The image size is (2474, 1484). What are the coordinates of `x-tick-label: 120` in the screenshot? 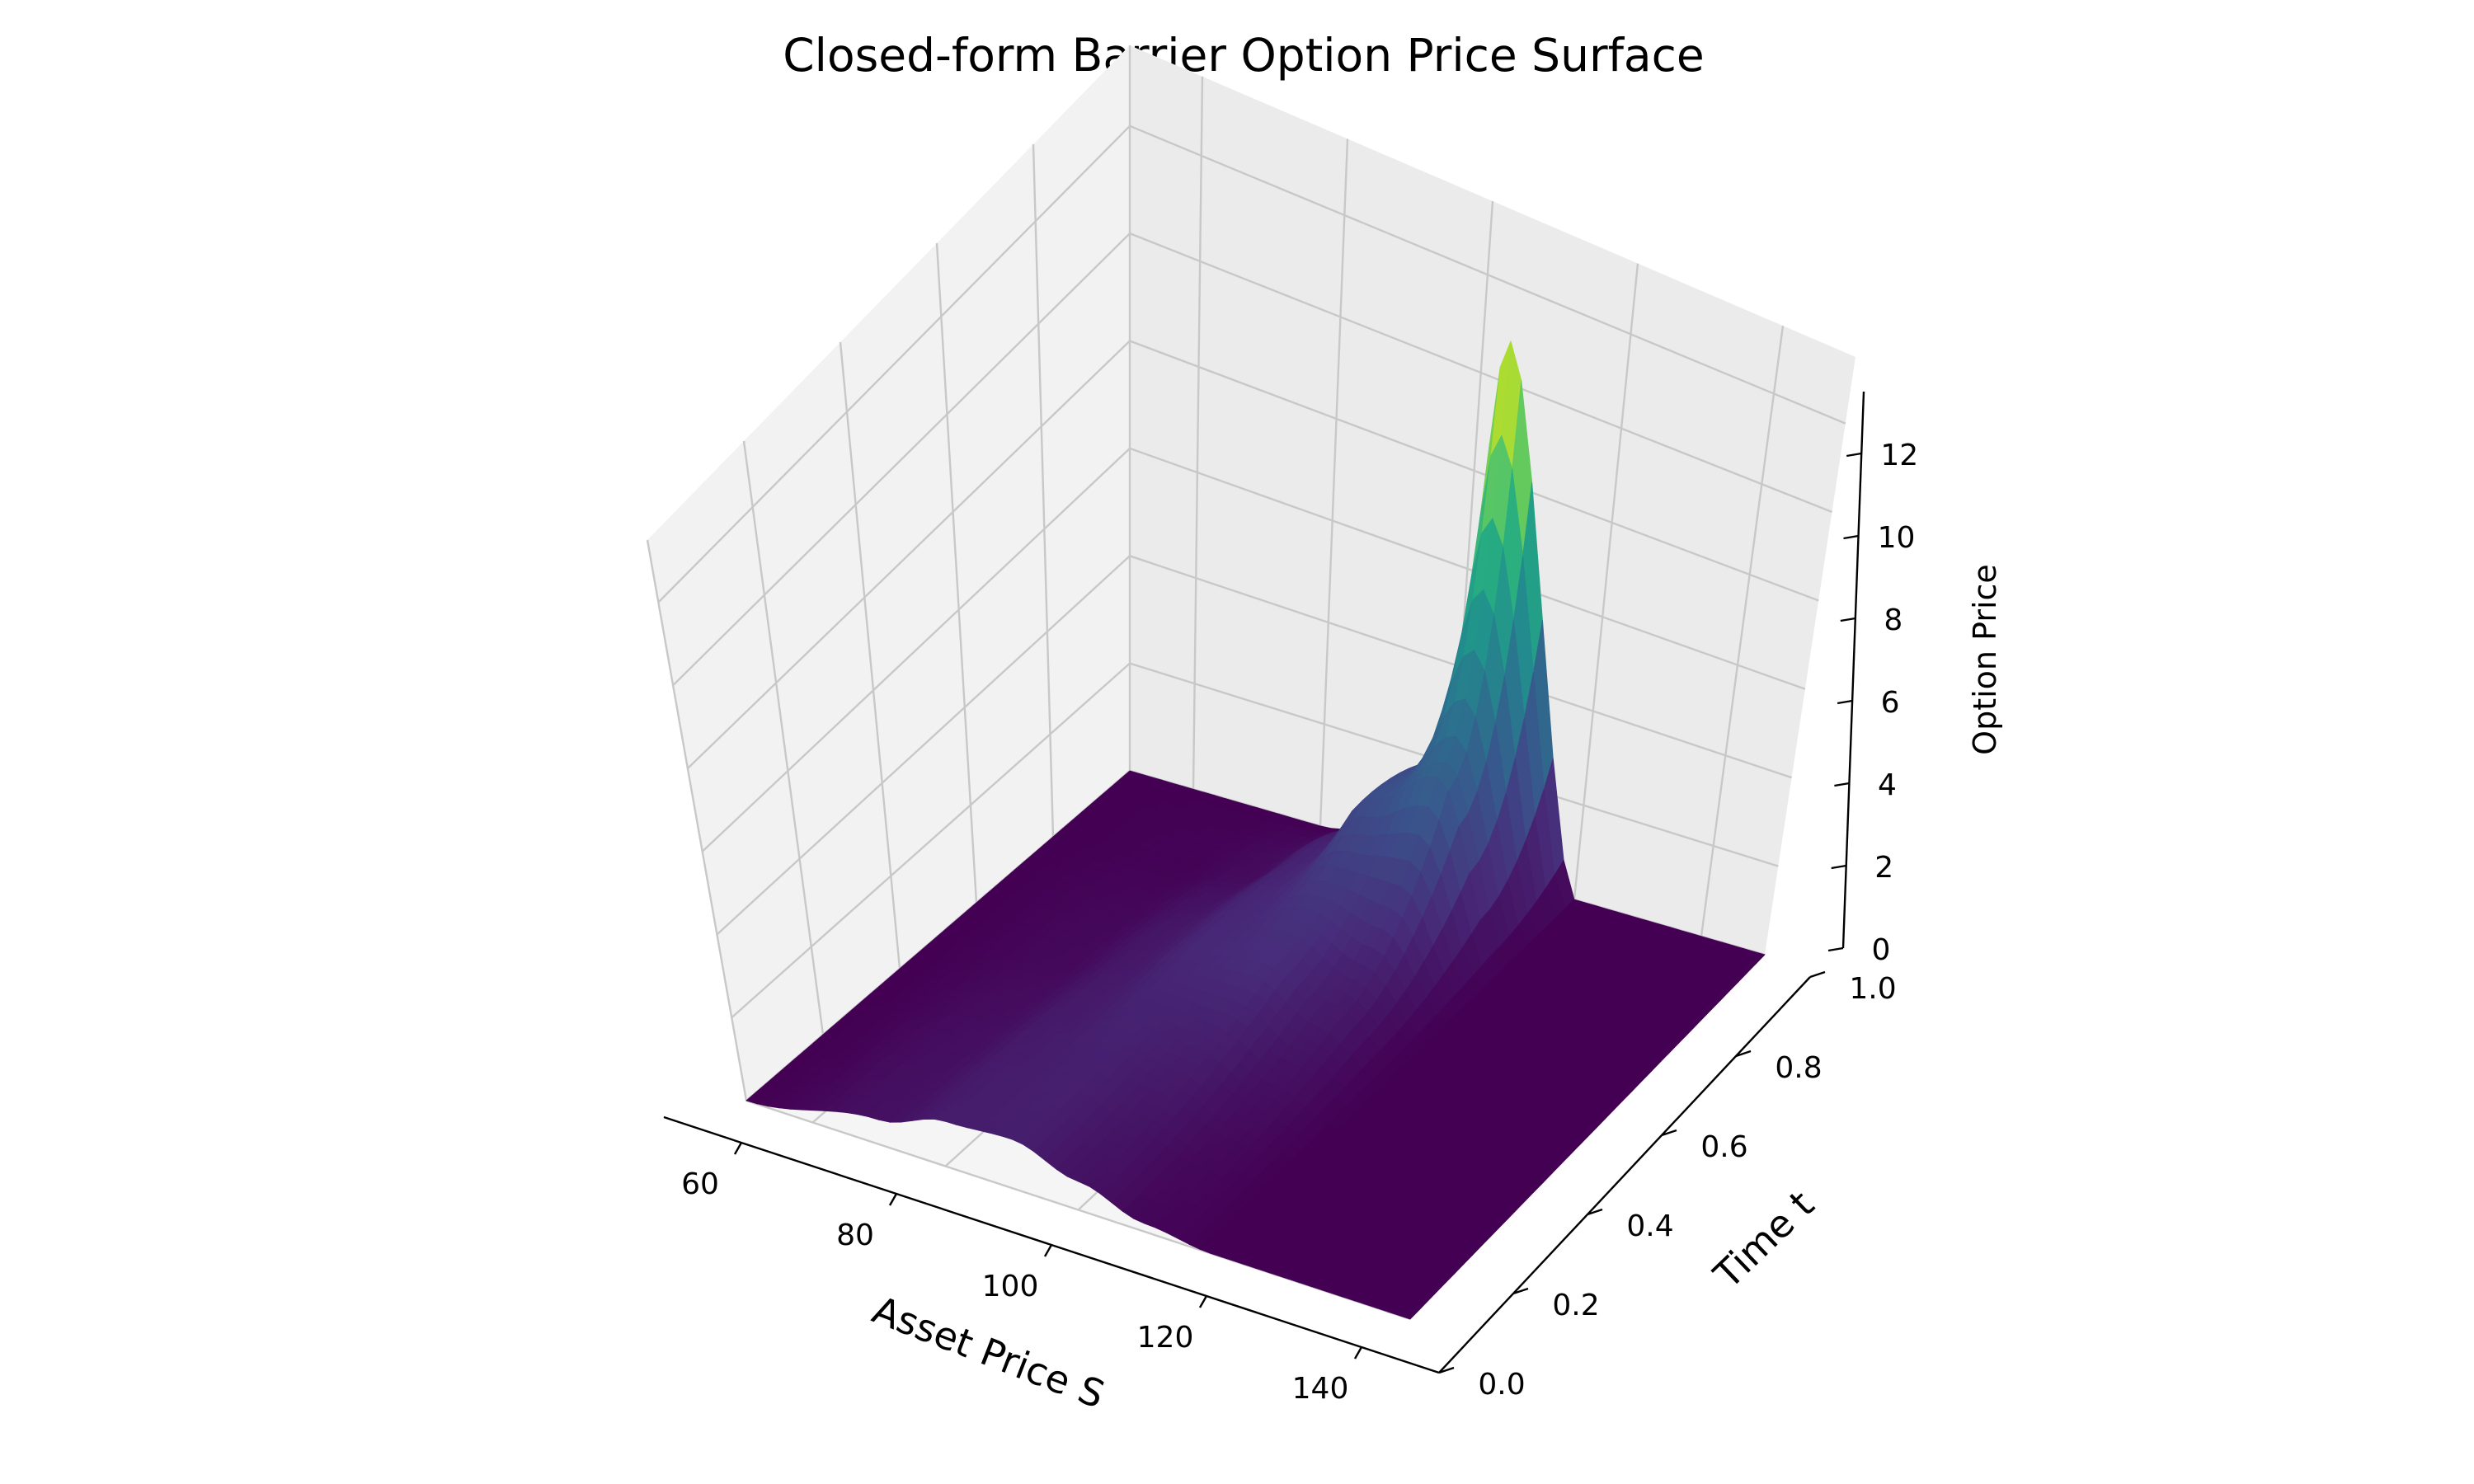 It's located at (1165, 1338).